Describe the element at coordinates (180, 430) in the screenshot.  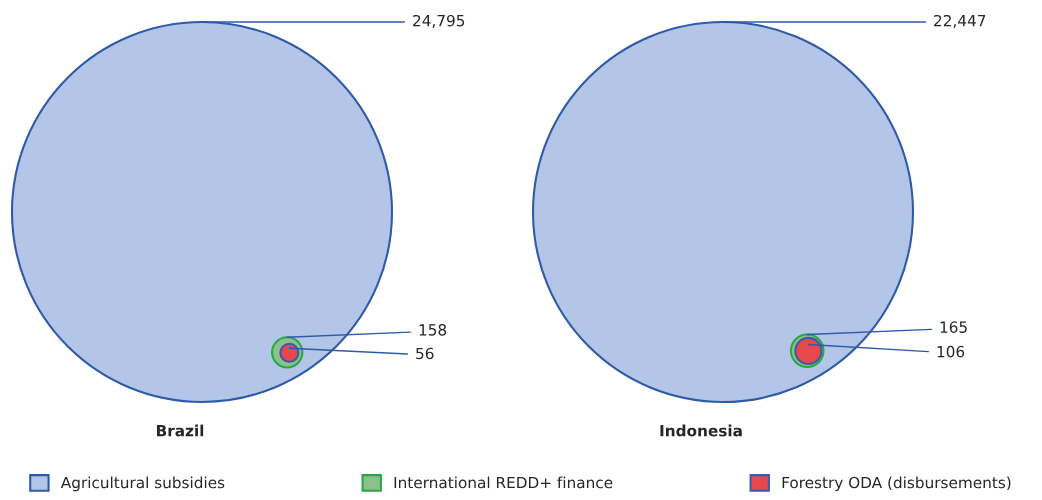
I see `category-label: Brazil` at that location.